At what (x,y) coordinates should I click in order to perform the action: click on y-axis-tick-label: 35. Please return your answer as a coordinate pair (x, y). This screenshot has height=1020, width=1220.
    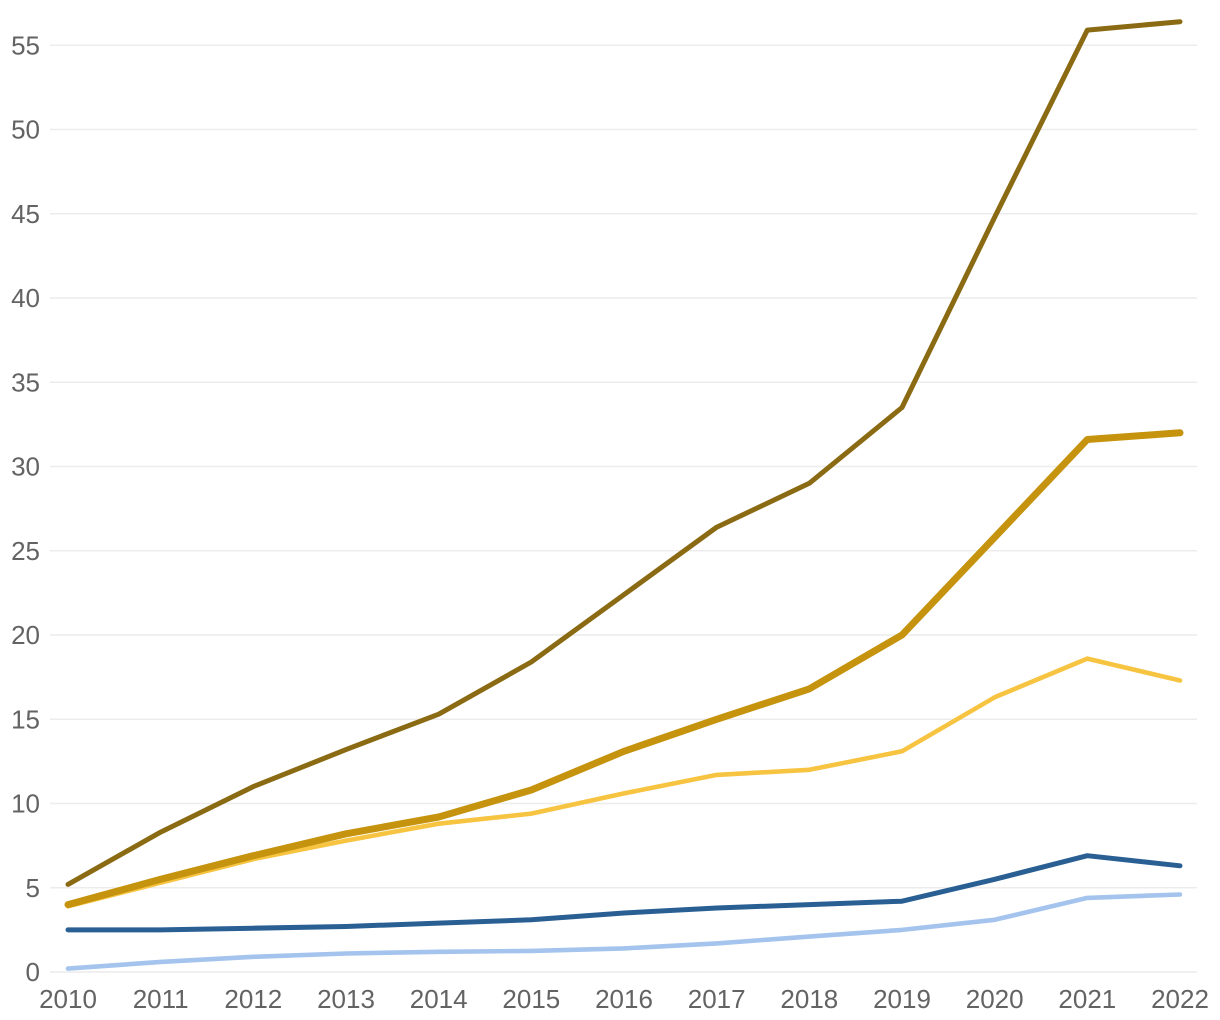
    Looking at the image, I should click on (25, 382).